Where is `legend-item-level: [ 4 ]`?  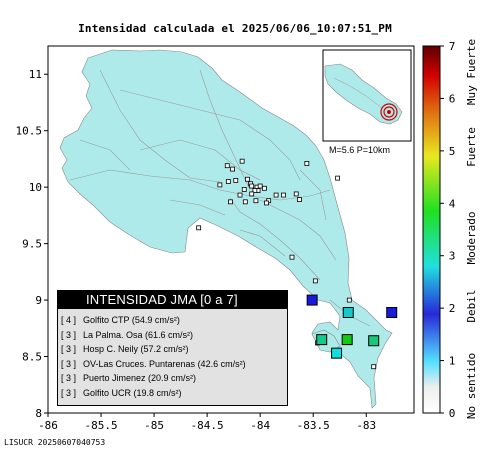 legend-item-level: [ 4 ] is located at coordinates (69, 320).